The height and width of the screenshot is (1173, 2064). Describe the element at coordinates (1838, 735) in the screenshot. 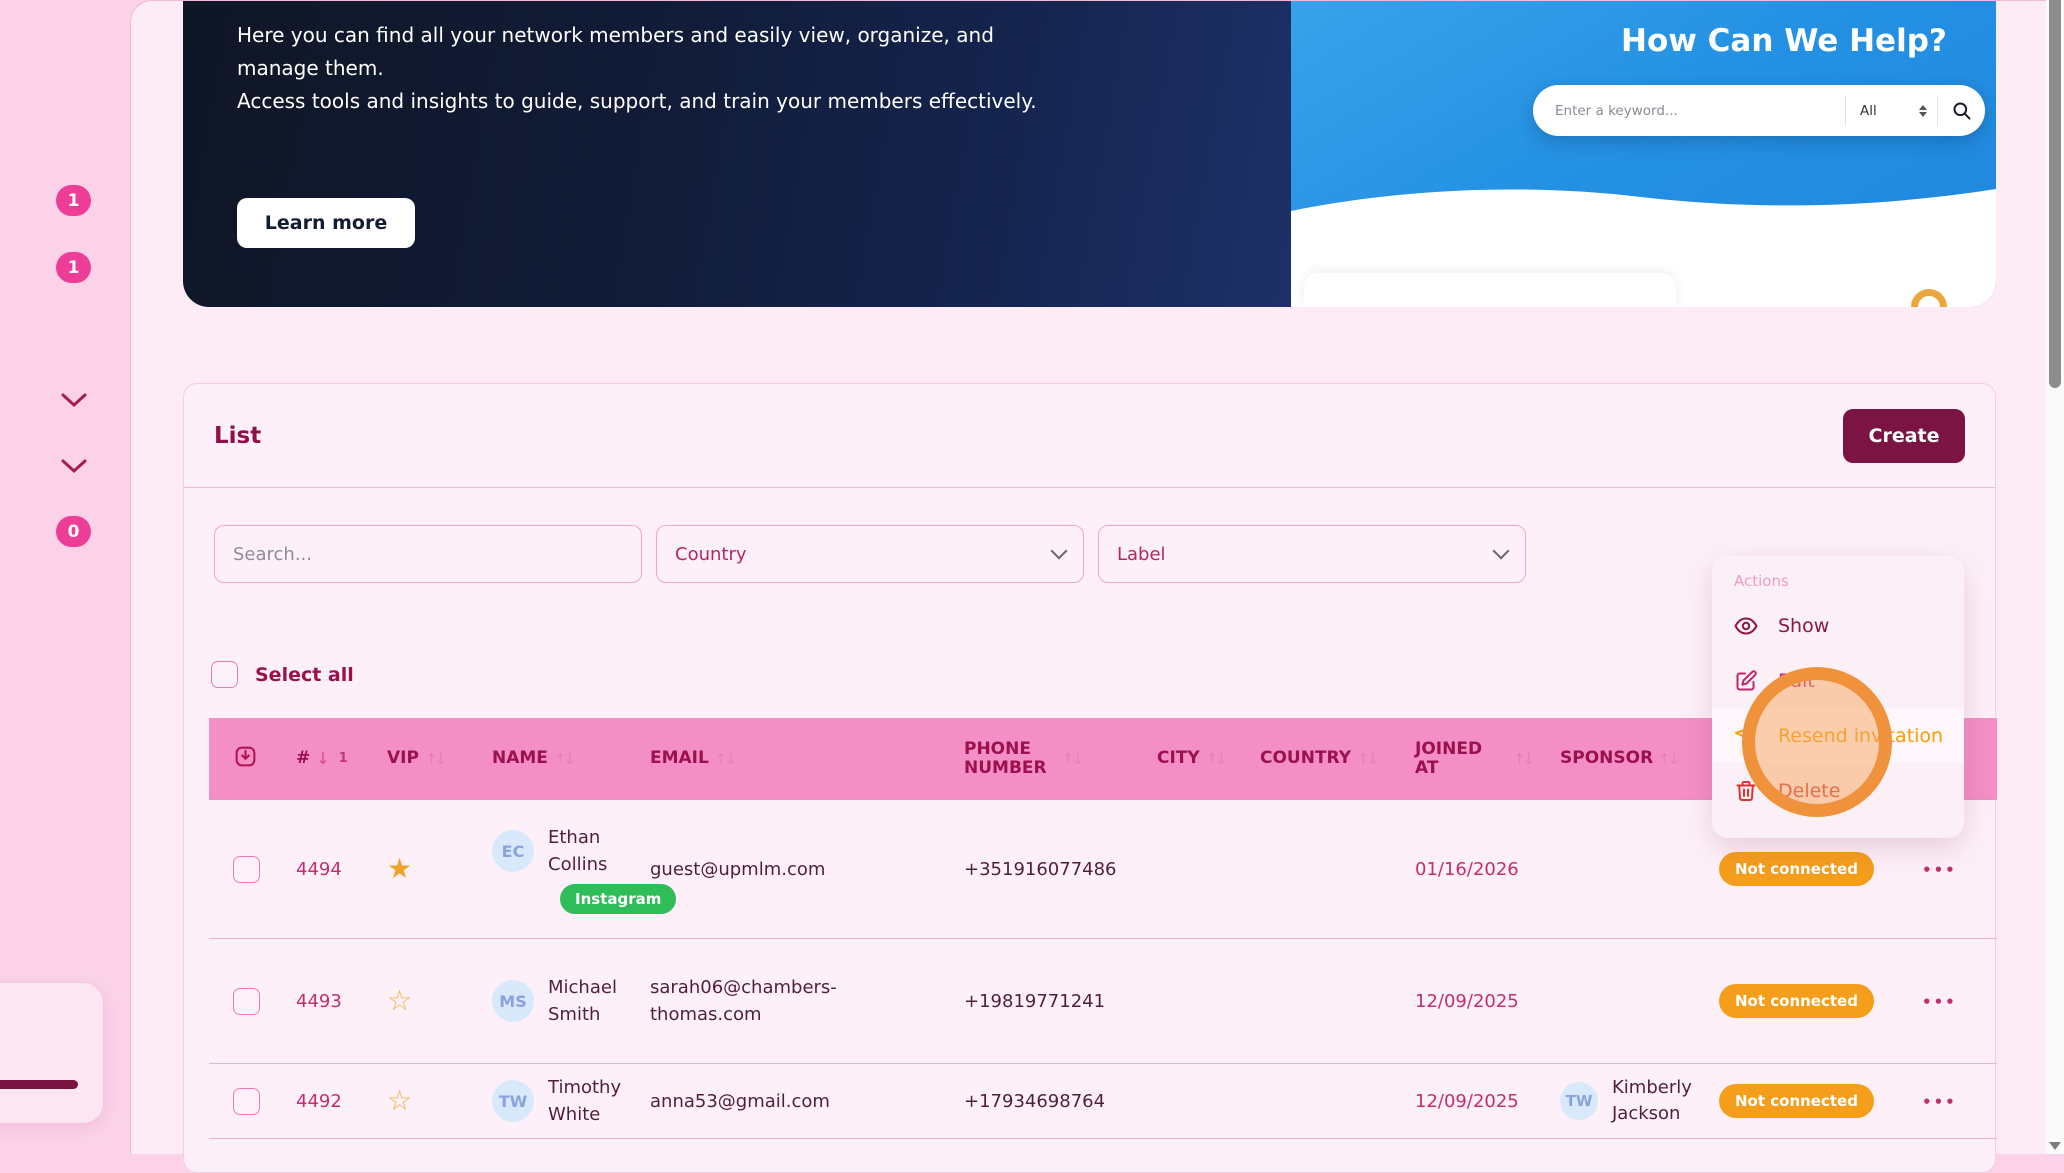

I see `menu-item-resend-invitation: Resend invitation` at that location.